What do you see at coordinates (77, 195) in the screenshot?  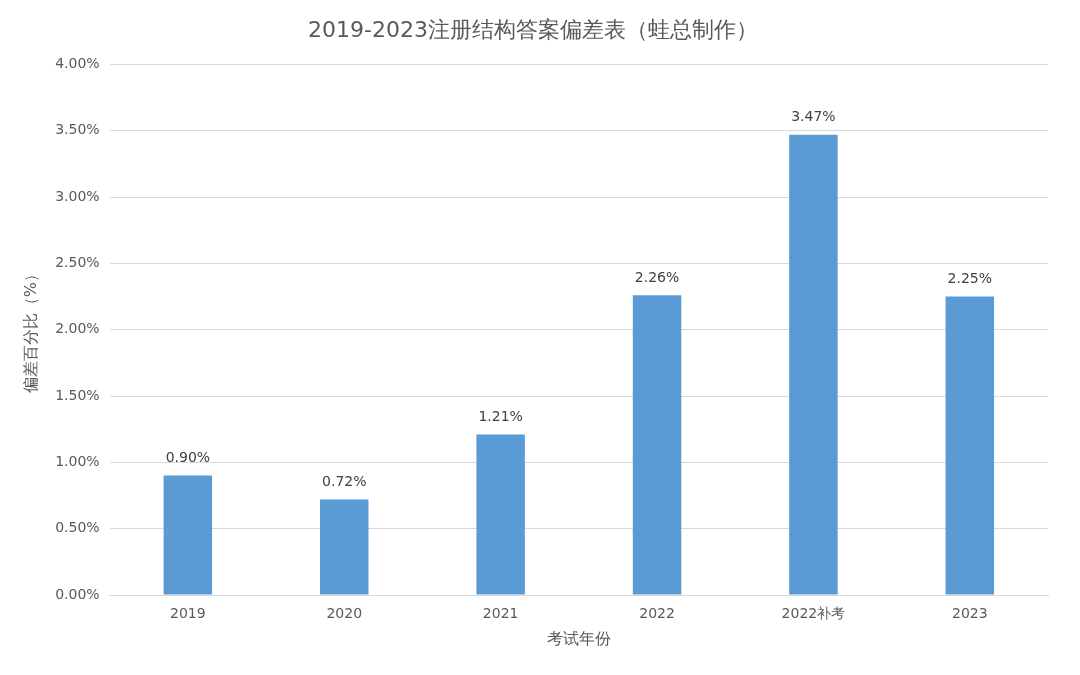 I see `y-tick-label: 3.00%` at bounding box center [77, 195].